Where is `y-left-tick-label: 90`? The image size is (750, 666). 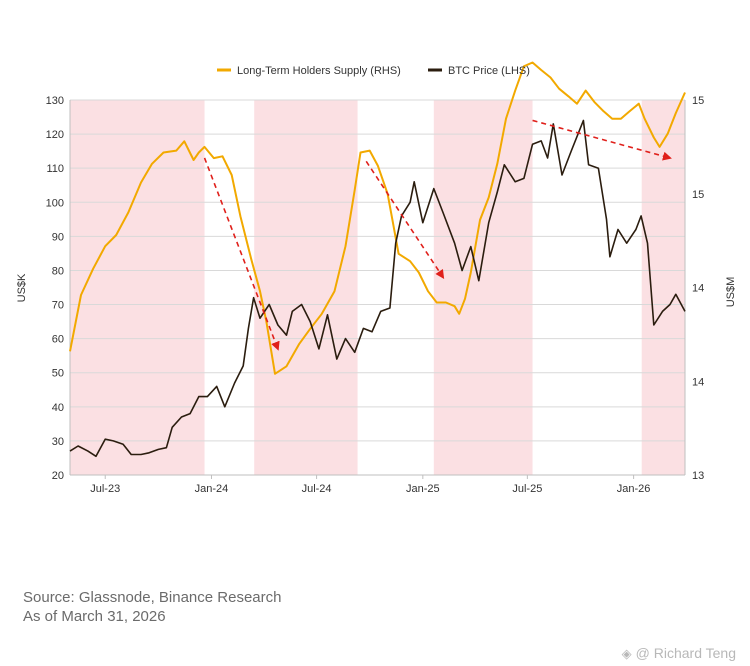
y-left-tick-label: 90 is located at coordinates (58, 237).